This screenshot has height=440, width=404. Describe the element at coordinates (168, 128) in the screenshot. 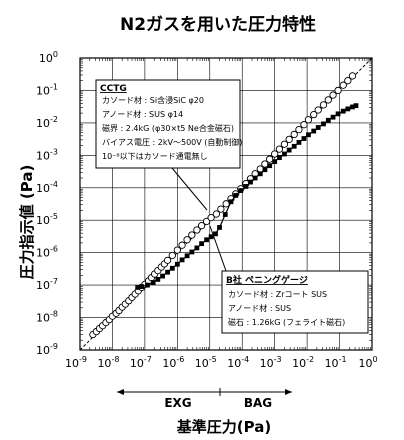

I see `annotation-cctg-line: 磁界 : 2.4kG (φ30×t5 Ne合金磁石)` at that location.